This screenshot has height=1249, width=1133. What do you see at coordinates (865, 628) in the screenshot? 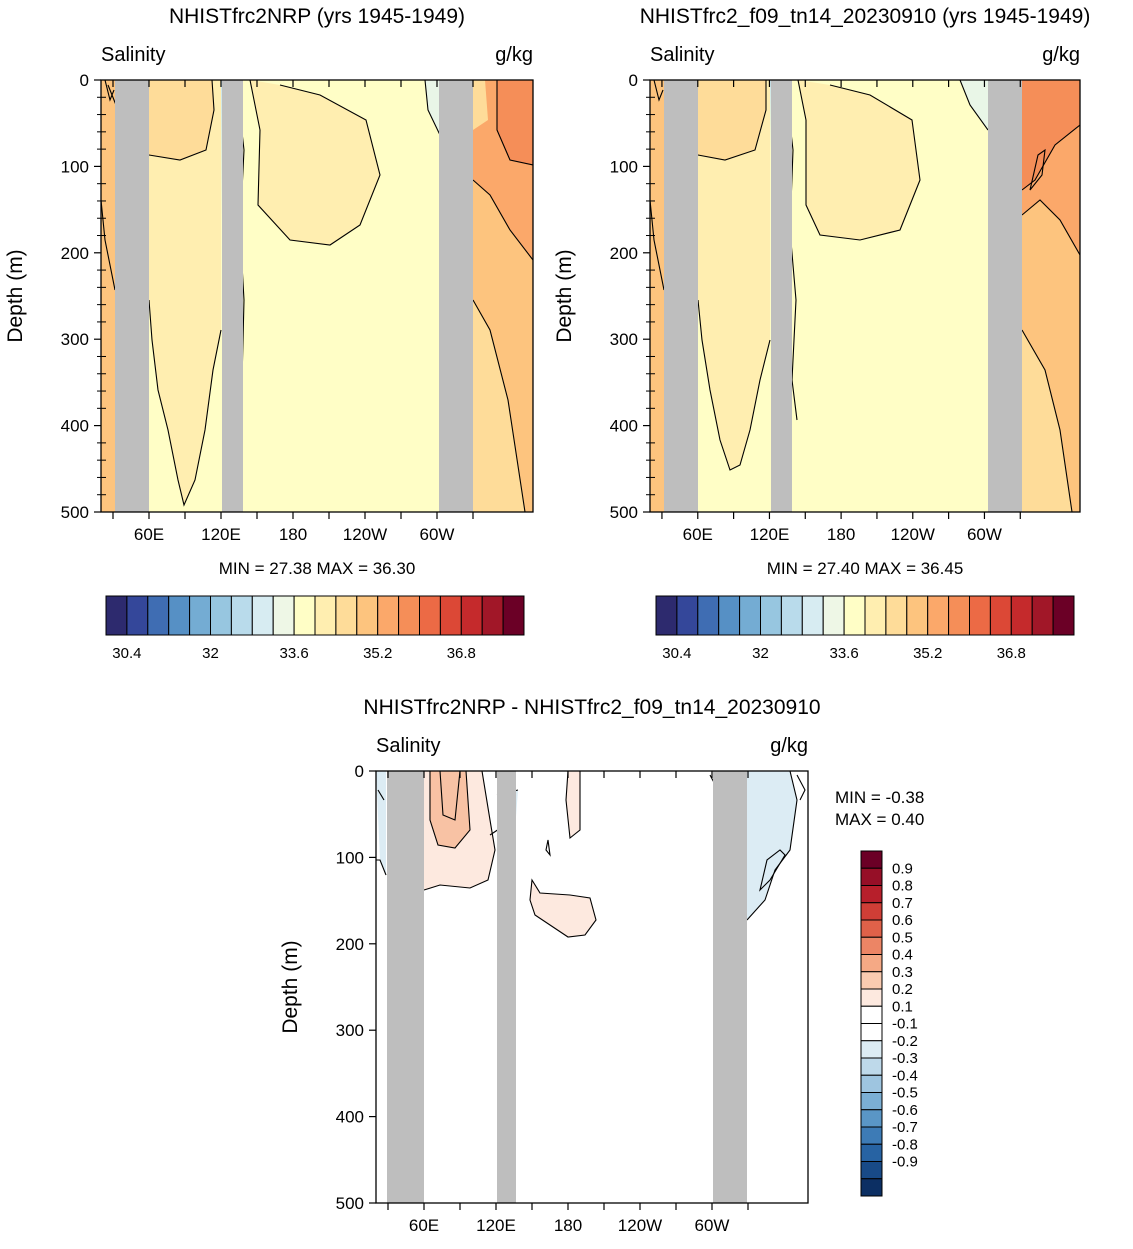
I see `colorbar: 30.4 32 33.6 35.2 36.8` at bounding box center [865, 628].